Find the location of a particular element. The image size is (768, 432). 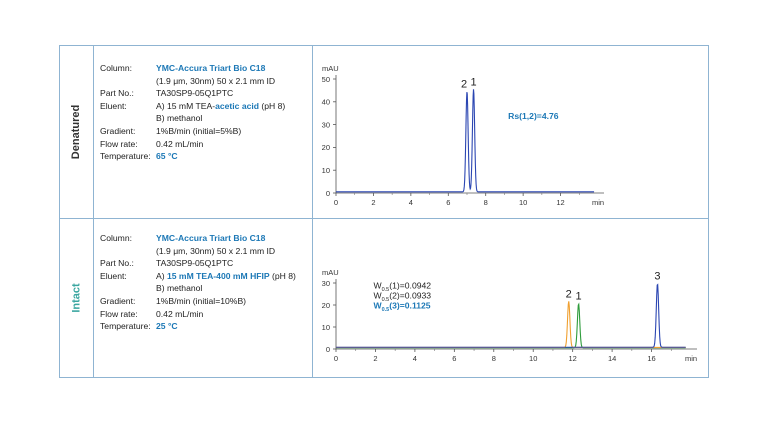

y-tick-label: 40 is located at coordinates (326, 102).